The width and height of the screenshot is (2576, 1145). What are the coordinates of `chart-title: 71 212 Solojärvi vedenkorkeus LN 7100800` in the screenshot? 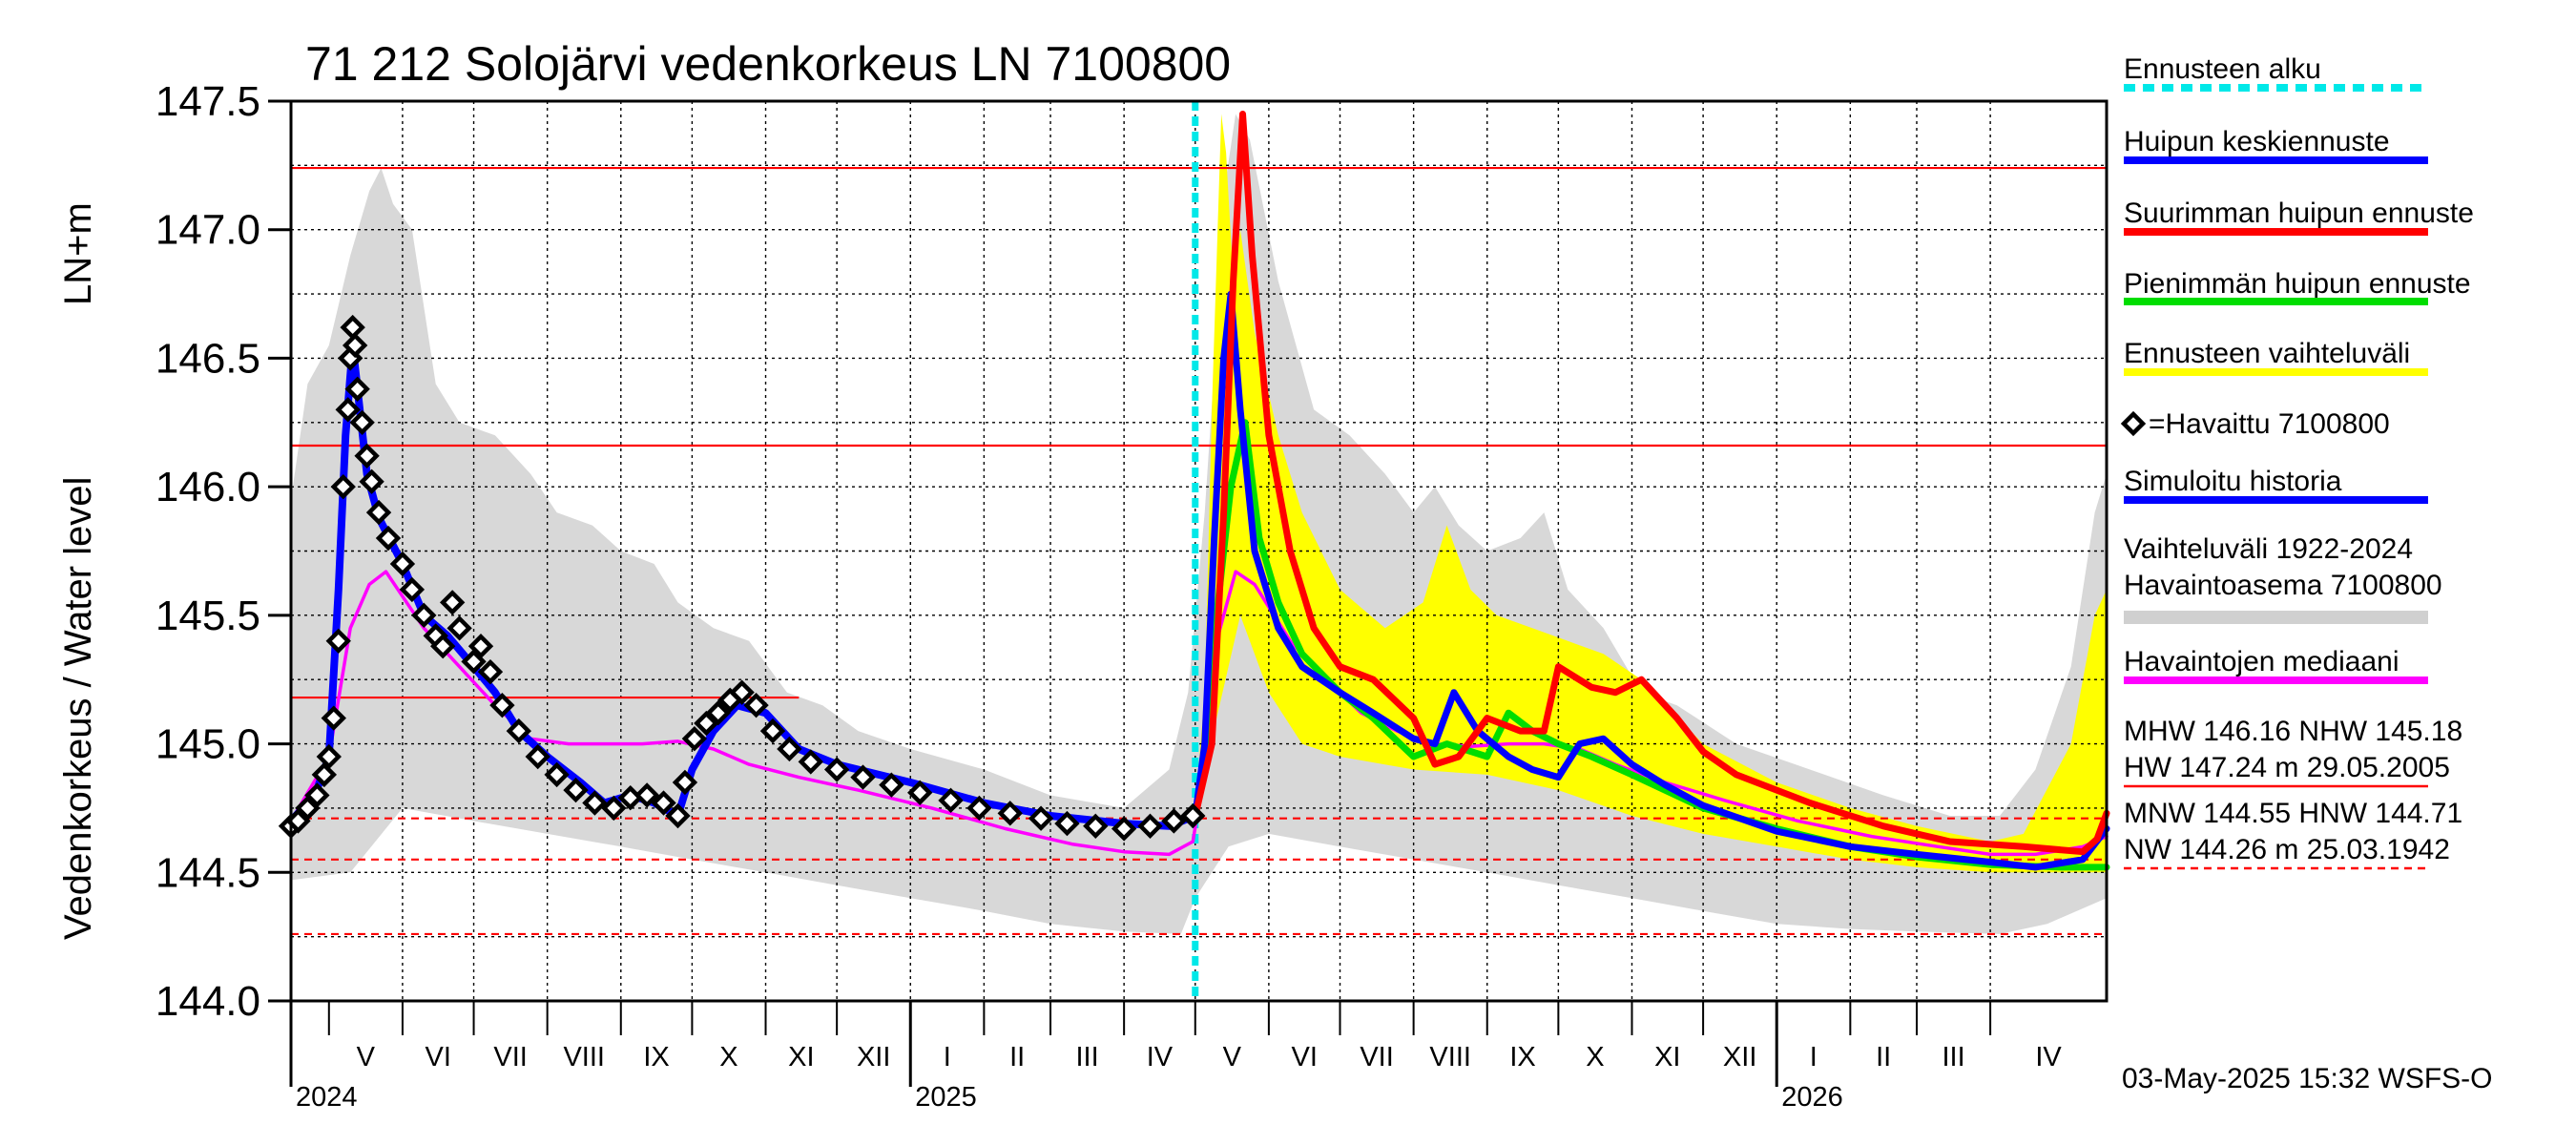 It's located at (768, 64).